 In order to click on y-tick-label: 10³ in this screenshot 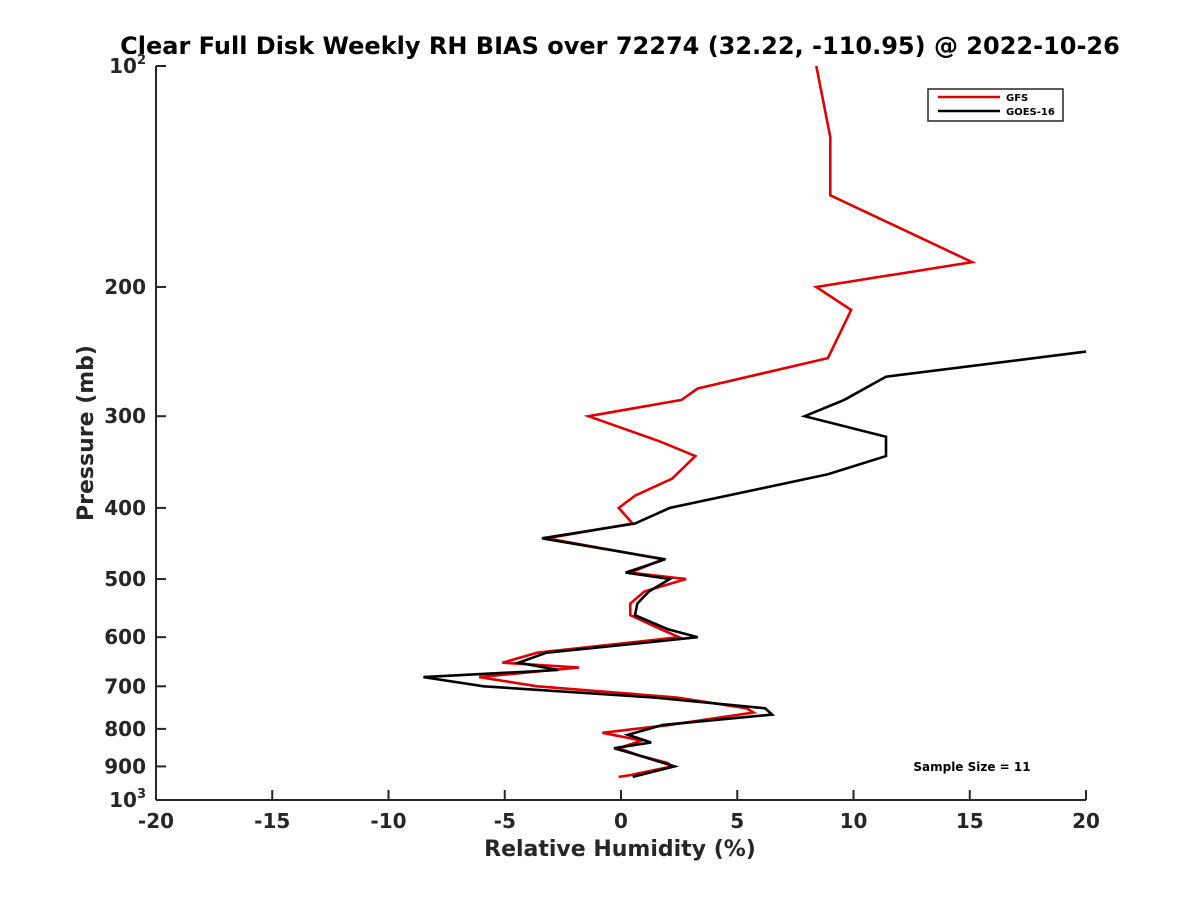, I will do `click(127, 799)`.